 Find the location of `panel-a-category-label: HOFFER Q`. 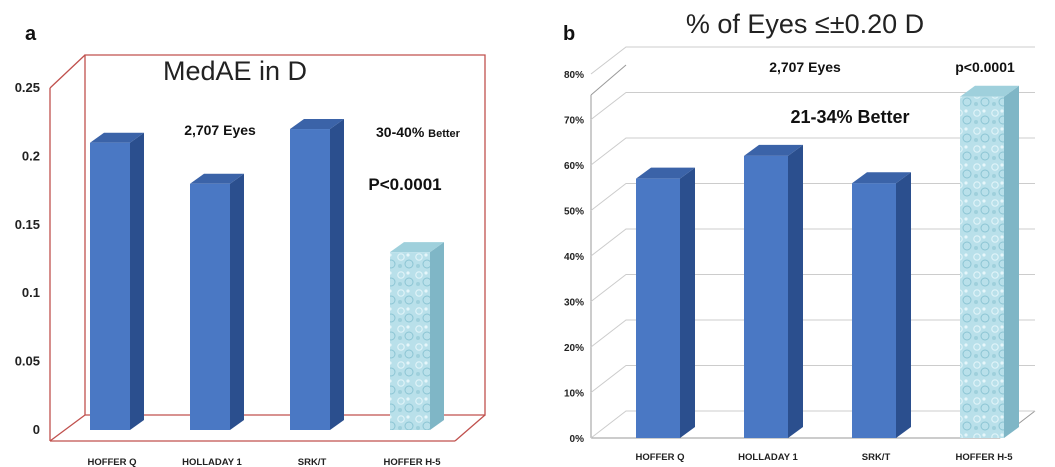

panel-a-category-label: HOFFER Q is located at coordinates (111, 462).